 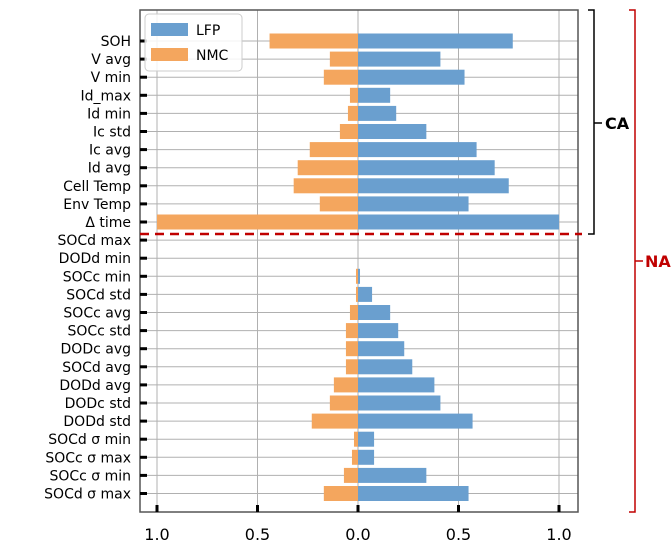 What do you see at coordinates (109, 114) in the screenshot?
I see `y-tick-label: Id min` at bounding box center [109, 114].